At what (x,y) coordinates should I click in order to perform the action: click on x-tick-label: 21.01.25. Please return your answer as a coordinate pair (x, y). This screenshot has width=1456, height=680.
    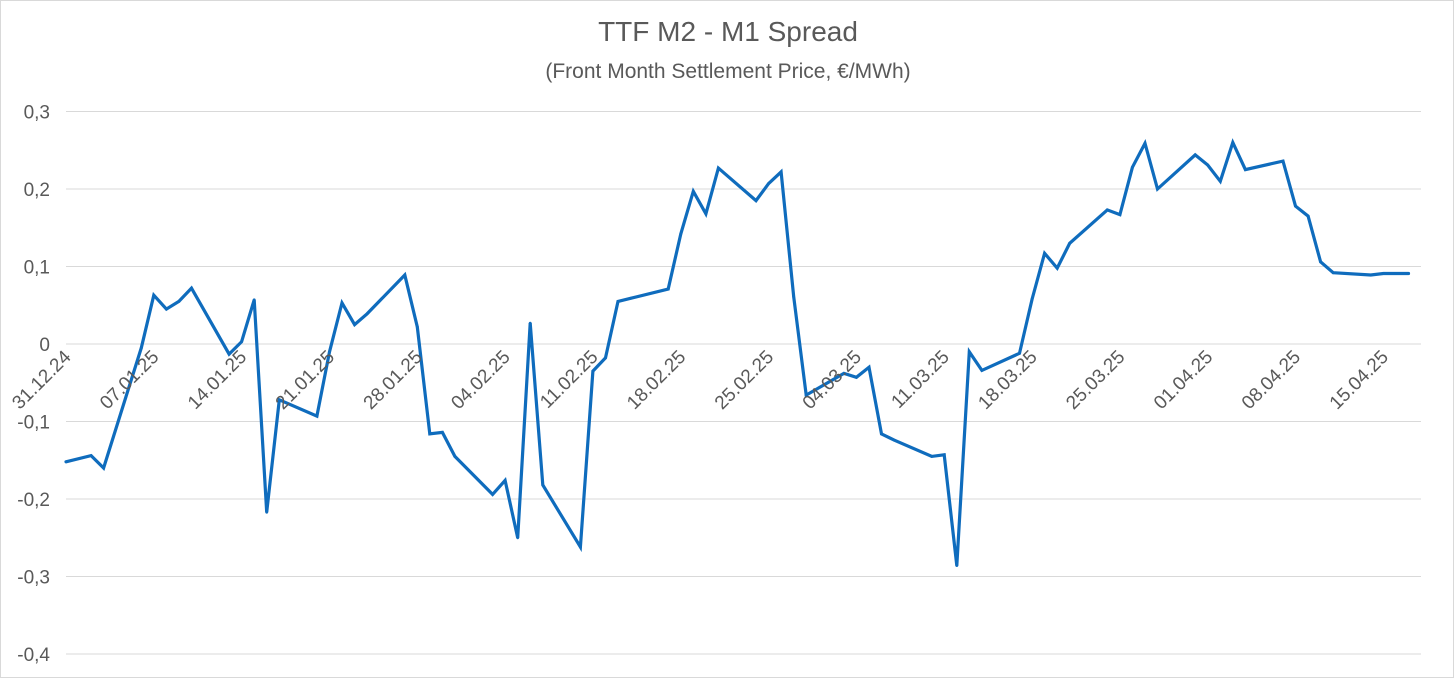
    Looking at the image, I should click on (305, 380).